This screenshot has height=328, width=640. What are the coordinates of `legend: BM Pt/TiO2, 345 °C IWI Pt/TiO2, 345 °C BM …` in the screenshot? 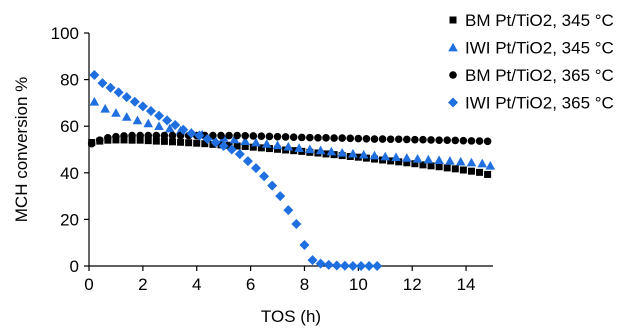 It's located at (531, 62).